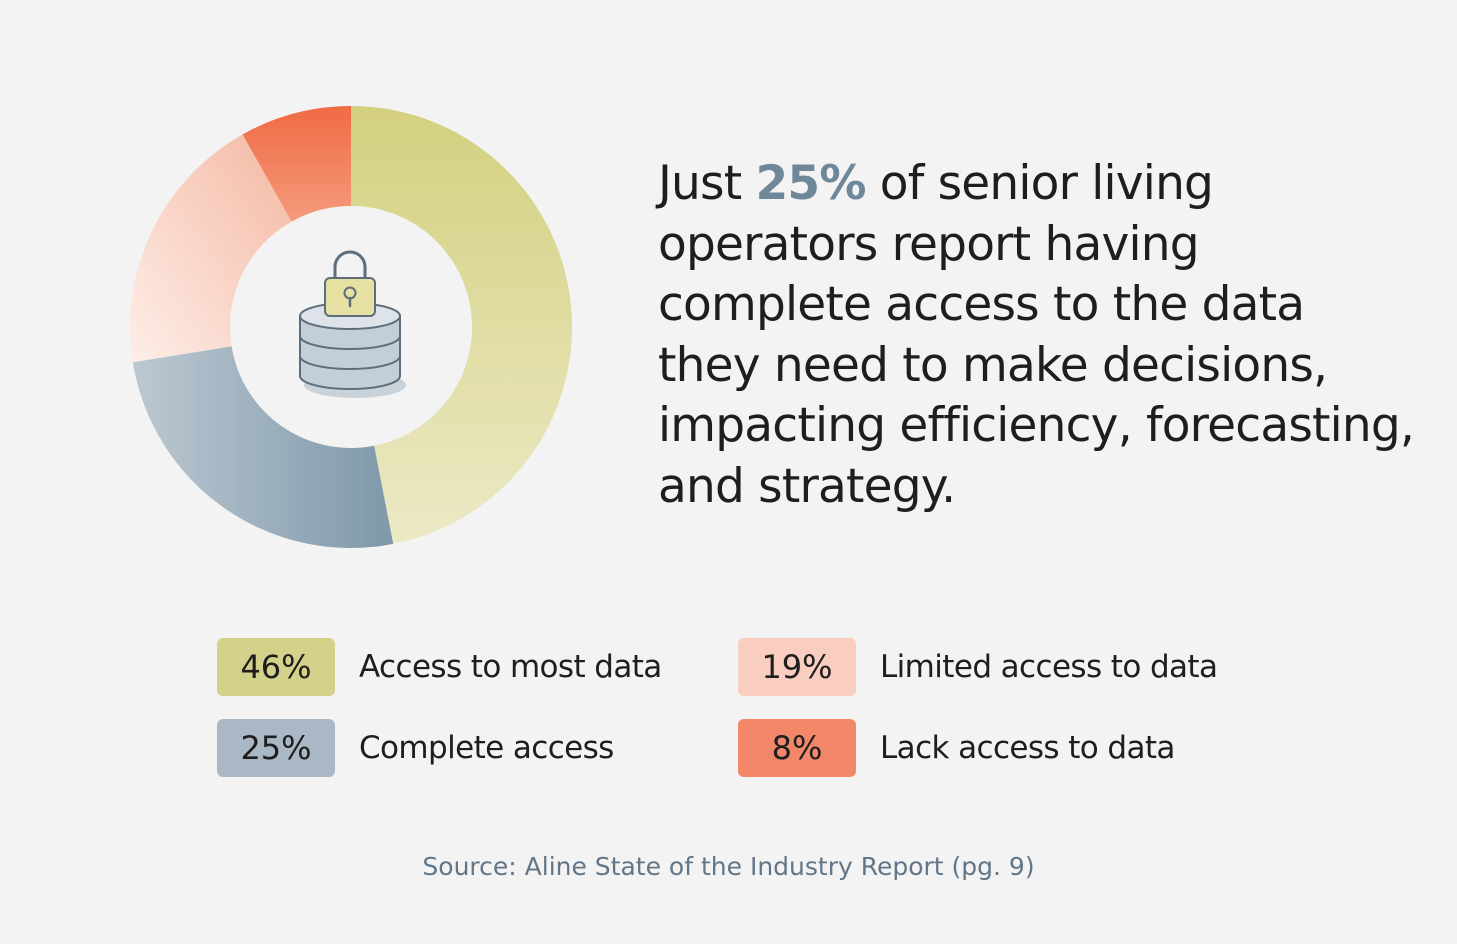 The height and width of the screenshot is (944, 1457). I want to click on legend-item-lack-access: 8% Lack access to data, so click(956, 748).